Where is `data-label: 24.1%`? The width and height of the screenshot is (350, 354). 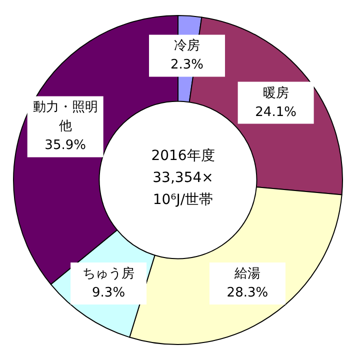
data-label: 24.1% is located at coordinates (275, 112).